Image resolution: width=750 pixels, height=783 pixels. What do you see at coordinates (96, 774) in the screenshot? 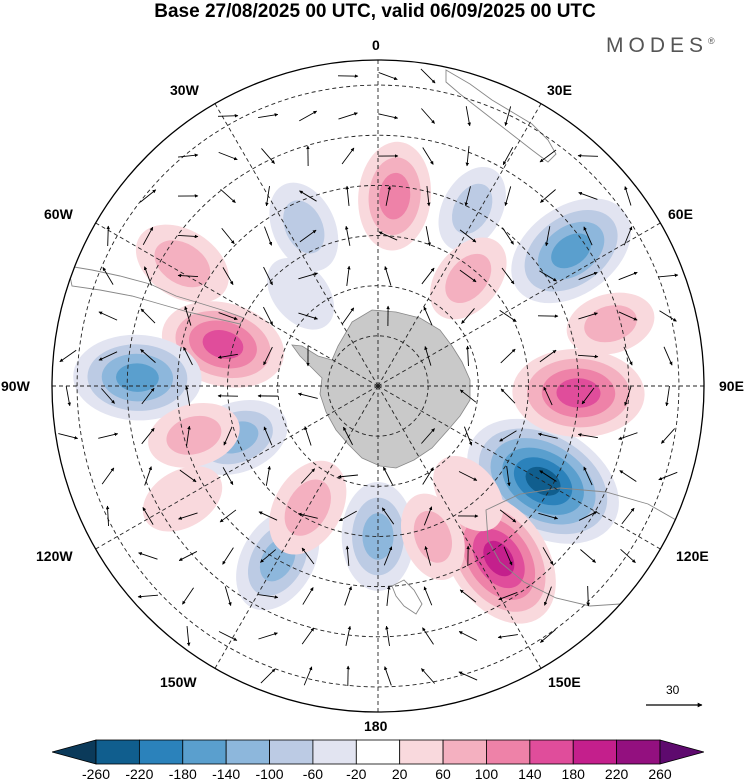
I see `colorbar-tick-label: -260` at bounding box center [96, 774].